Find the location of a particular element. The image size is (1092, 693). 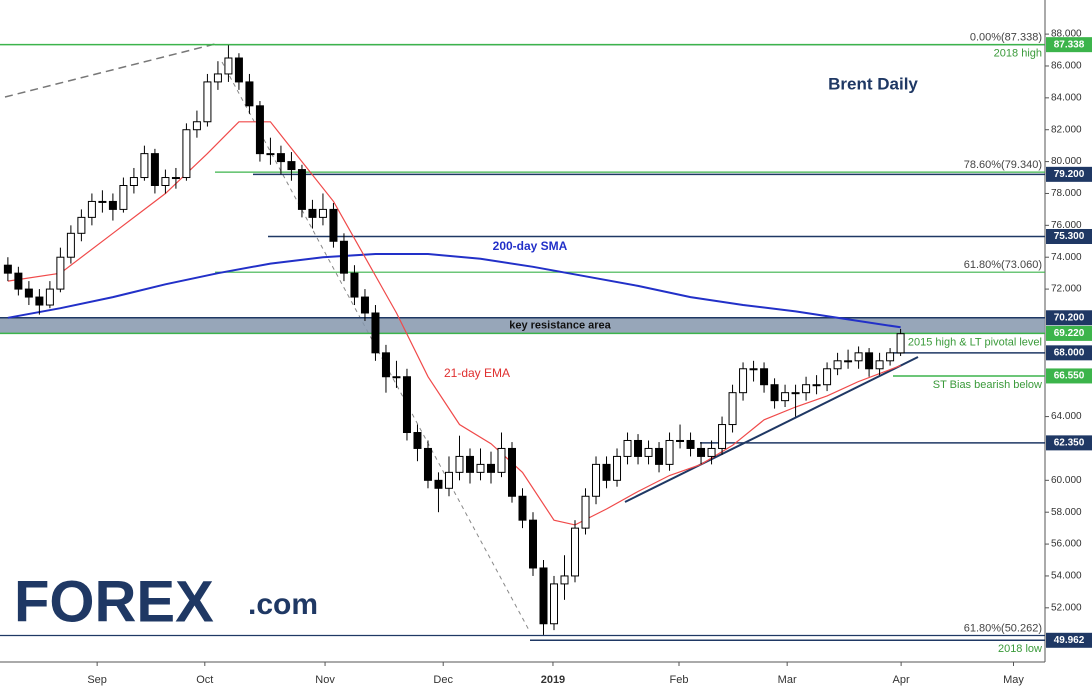

x-tick-label: Apr is located at coordinates (901, 680).